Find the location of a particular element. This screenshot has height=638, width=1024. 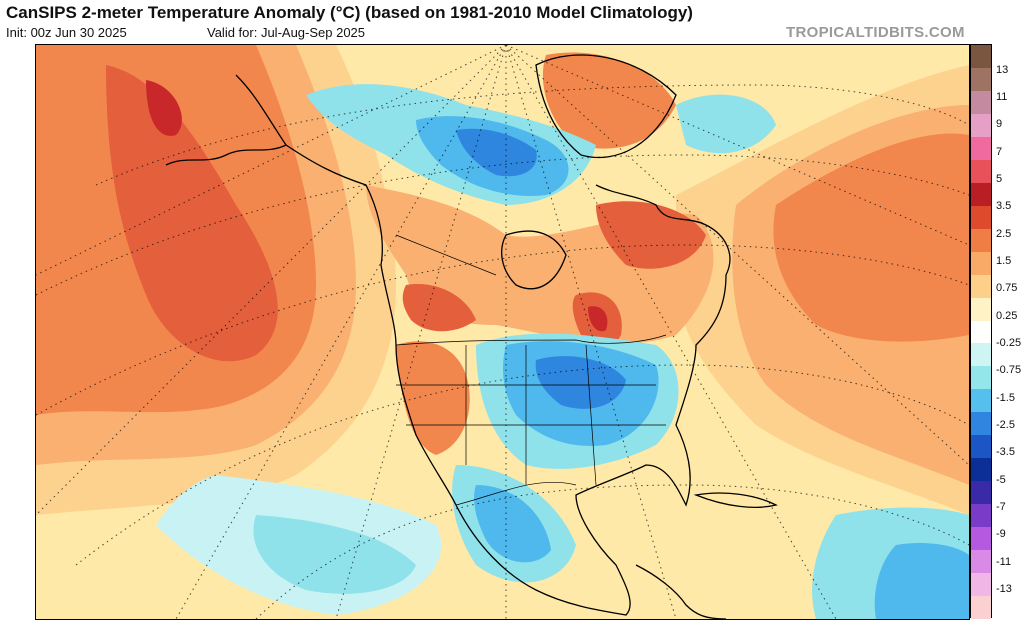

atlantic-warm-mid is located at coordinates (871, 237).